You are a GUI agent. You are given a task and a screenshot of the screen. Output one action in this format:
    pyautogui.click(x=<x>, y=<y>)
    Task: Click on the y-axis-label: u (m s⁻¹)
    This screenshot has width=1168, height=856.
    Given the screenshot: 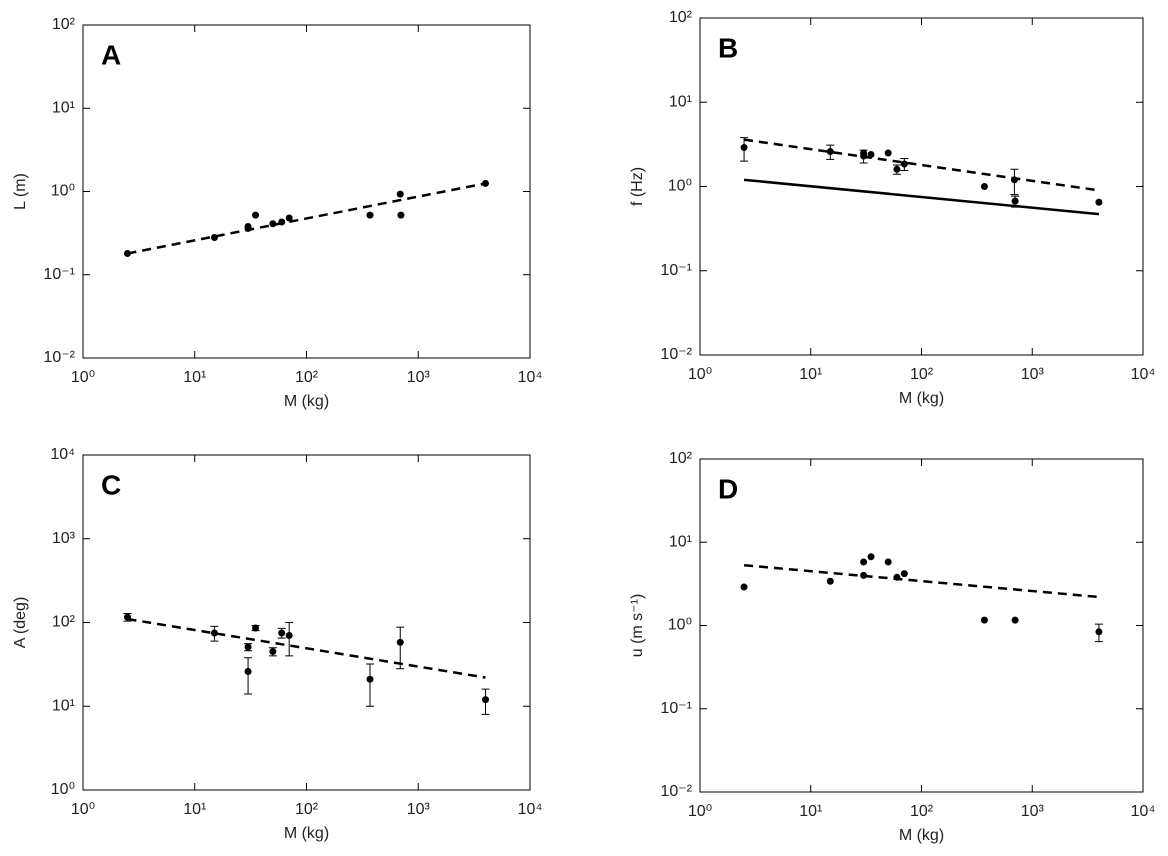 What is the action you would take?
    pyautogui.click(x=637, y=626)
    